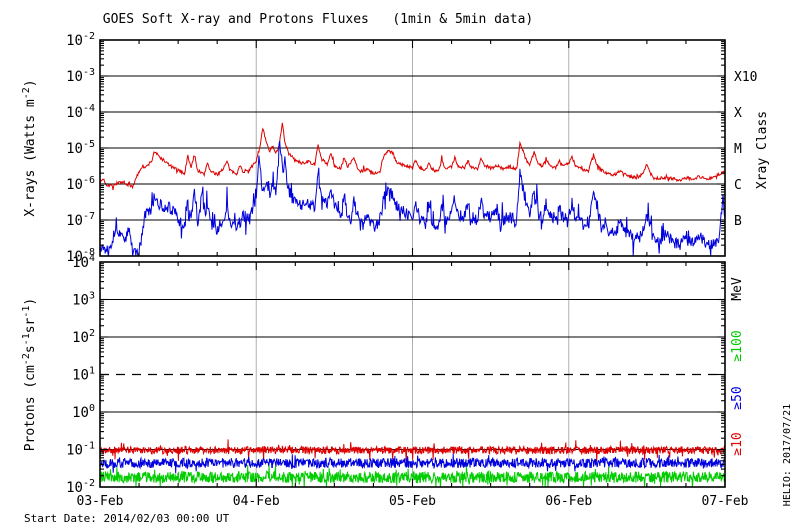 The image size is (800, 530). Describe the element at coordinates (738, 185) in the screenshot. I see `xray-class-label-C: C` at that location.